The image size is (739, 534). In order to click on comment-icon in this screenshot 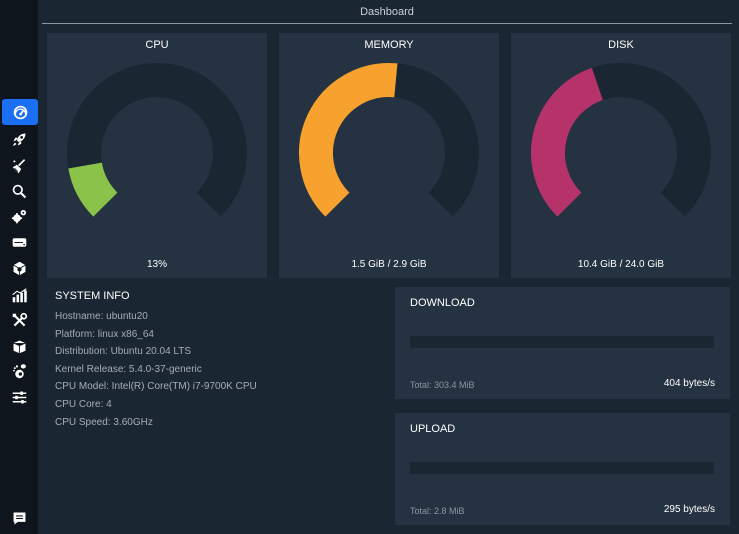, I will do `click(19, 518)`.